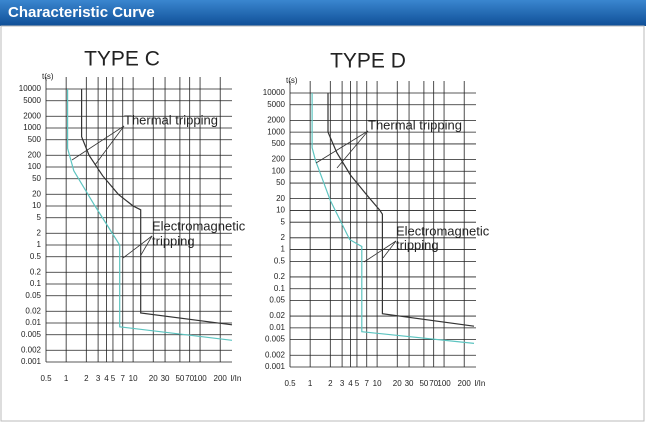 This screenshot has width=646, height=428. Describe the element at coordinates (122, 59) in the screenshot. I see `chart-title: TYPE C` at that location.